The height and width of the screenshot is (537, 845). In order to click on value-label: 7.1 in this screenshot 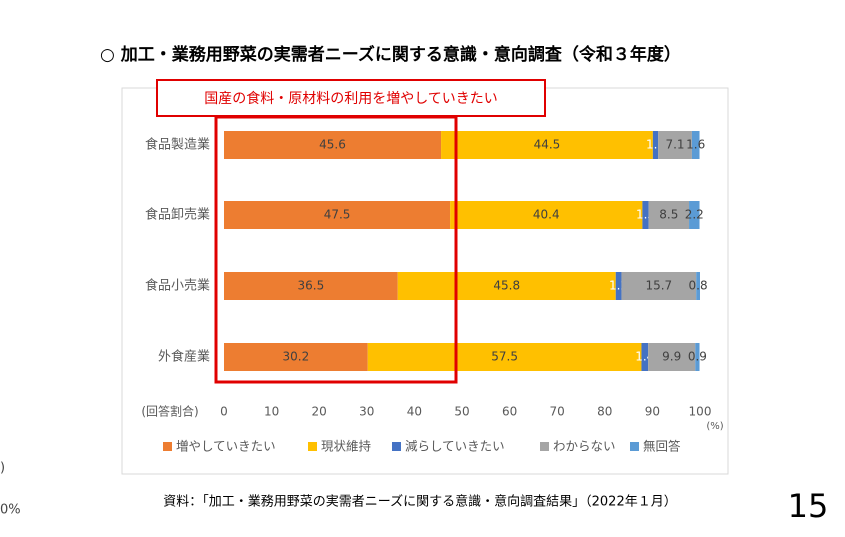, I will do `click(674, 145)`.